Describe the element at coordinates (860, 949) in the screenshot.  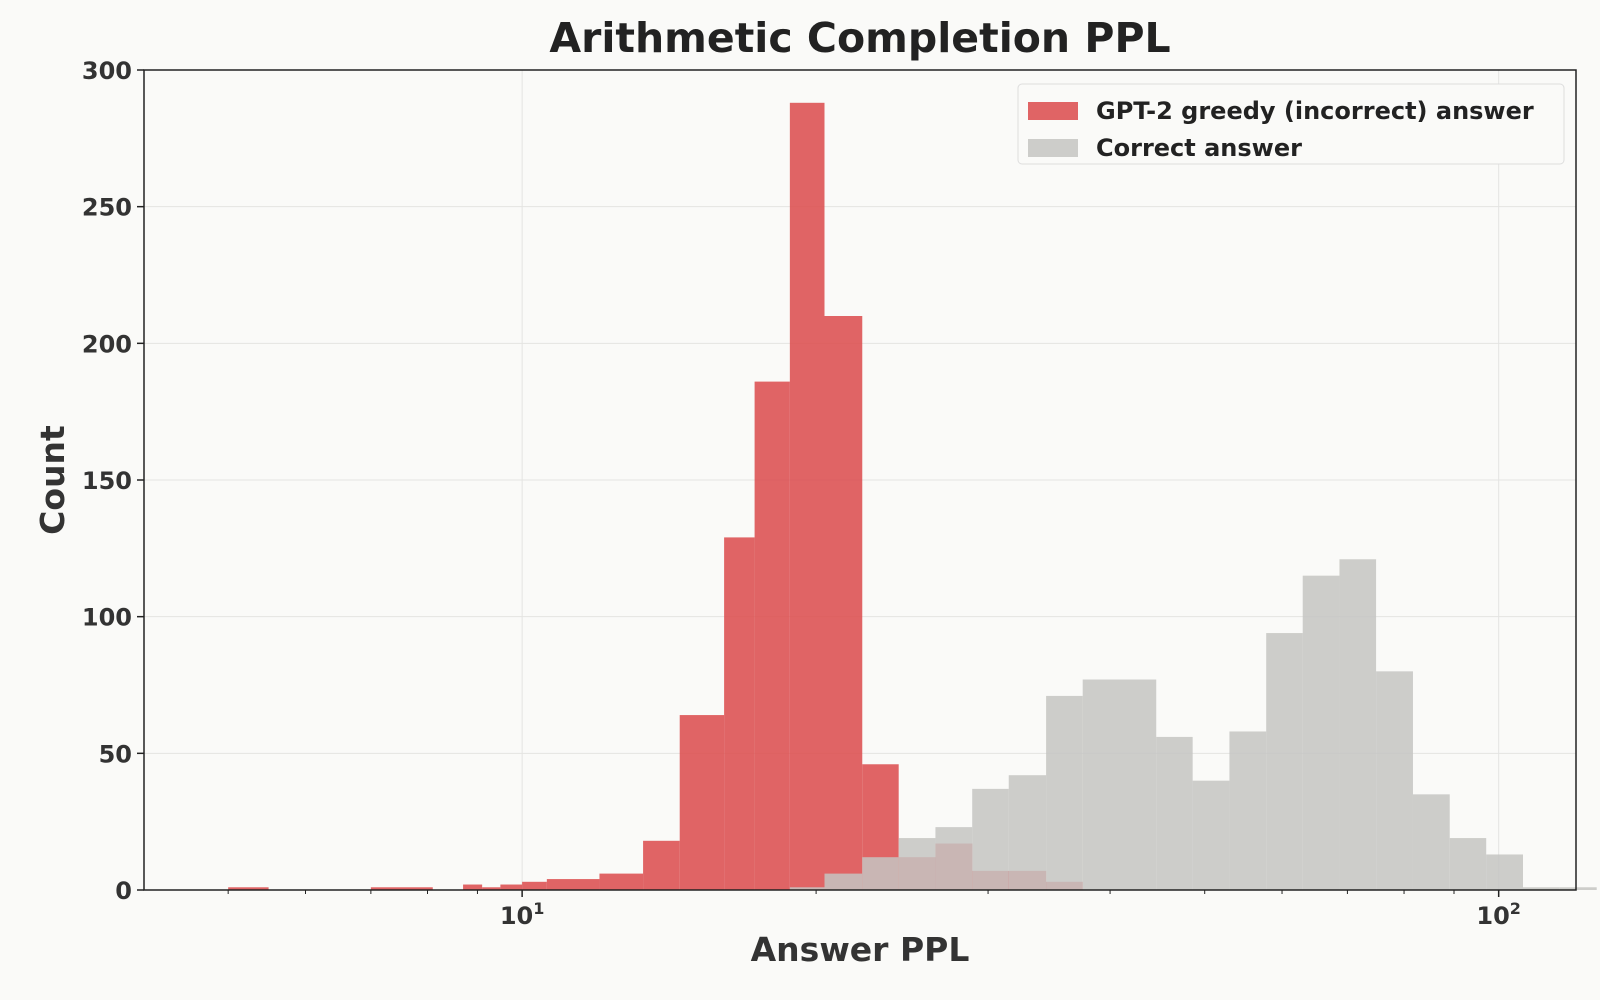
I see `x-axis-label: Answer PPL` at that location.